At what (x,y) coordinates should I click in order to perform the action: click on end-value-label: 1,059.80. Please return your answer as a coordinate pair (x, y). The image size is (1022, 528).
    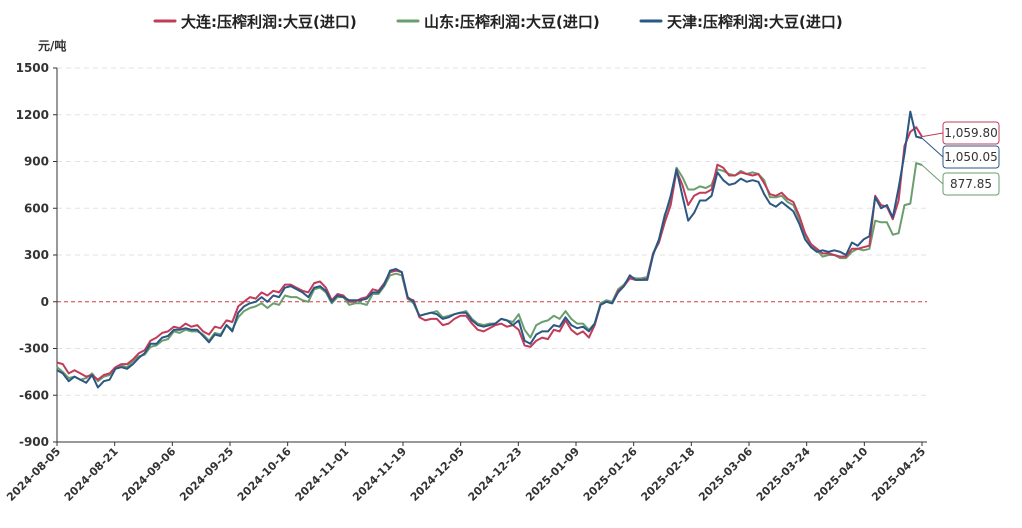
    Looking at the image, I should click on (970, 133).